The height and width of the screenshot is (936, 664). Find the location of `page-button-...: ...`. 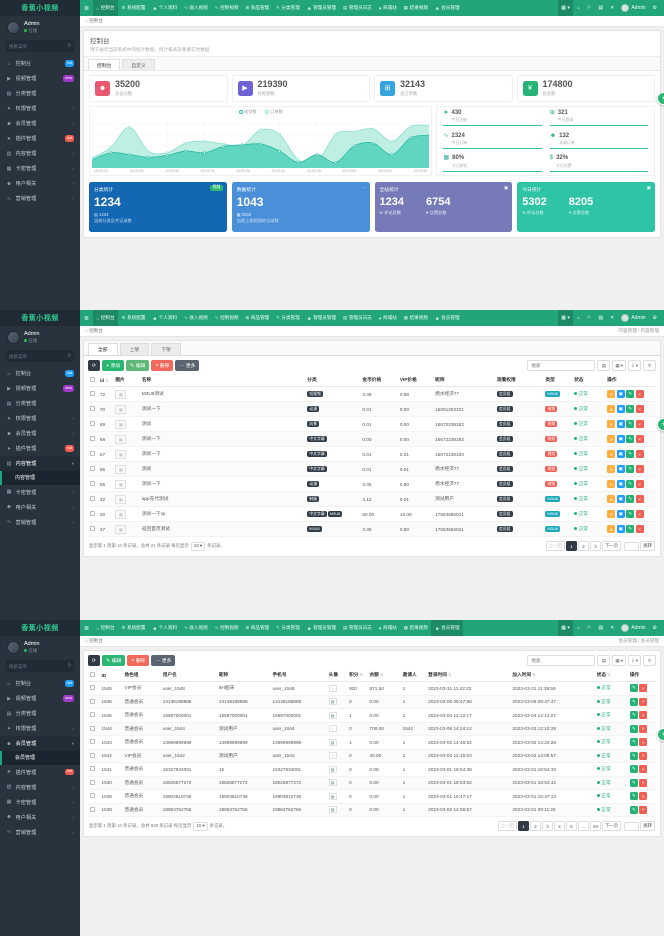

page-button-...: ... is located at coordinates (584, 826).